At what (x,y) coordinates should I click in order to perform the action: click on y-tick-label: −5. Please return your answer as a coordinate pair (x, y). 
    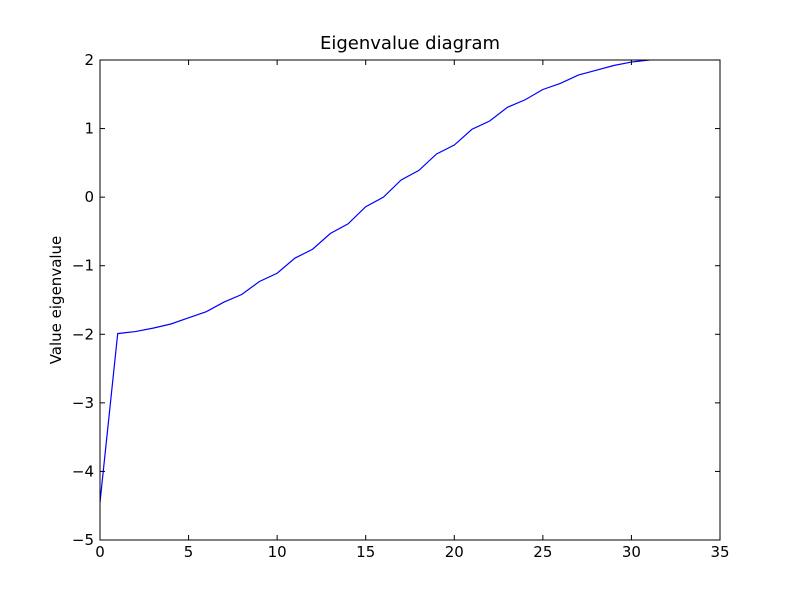
    Looking at the image, I should click on (83, 540).